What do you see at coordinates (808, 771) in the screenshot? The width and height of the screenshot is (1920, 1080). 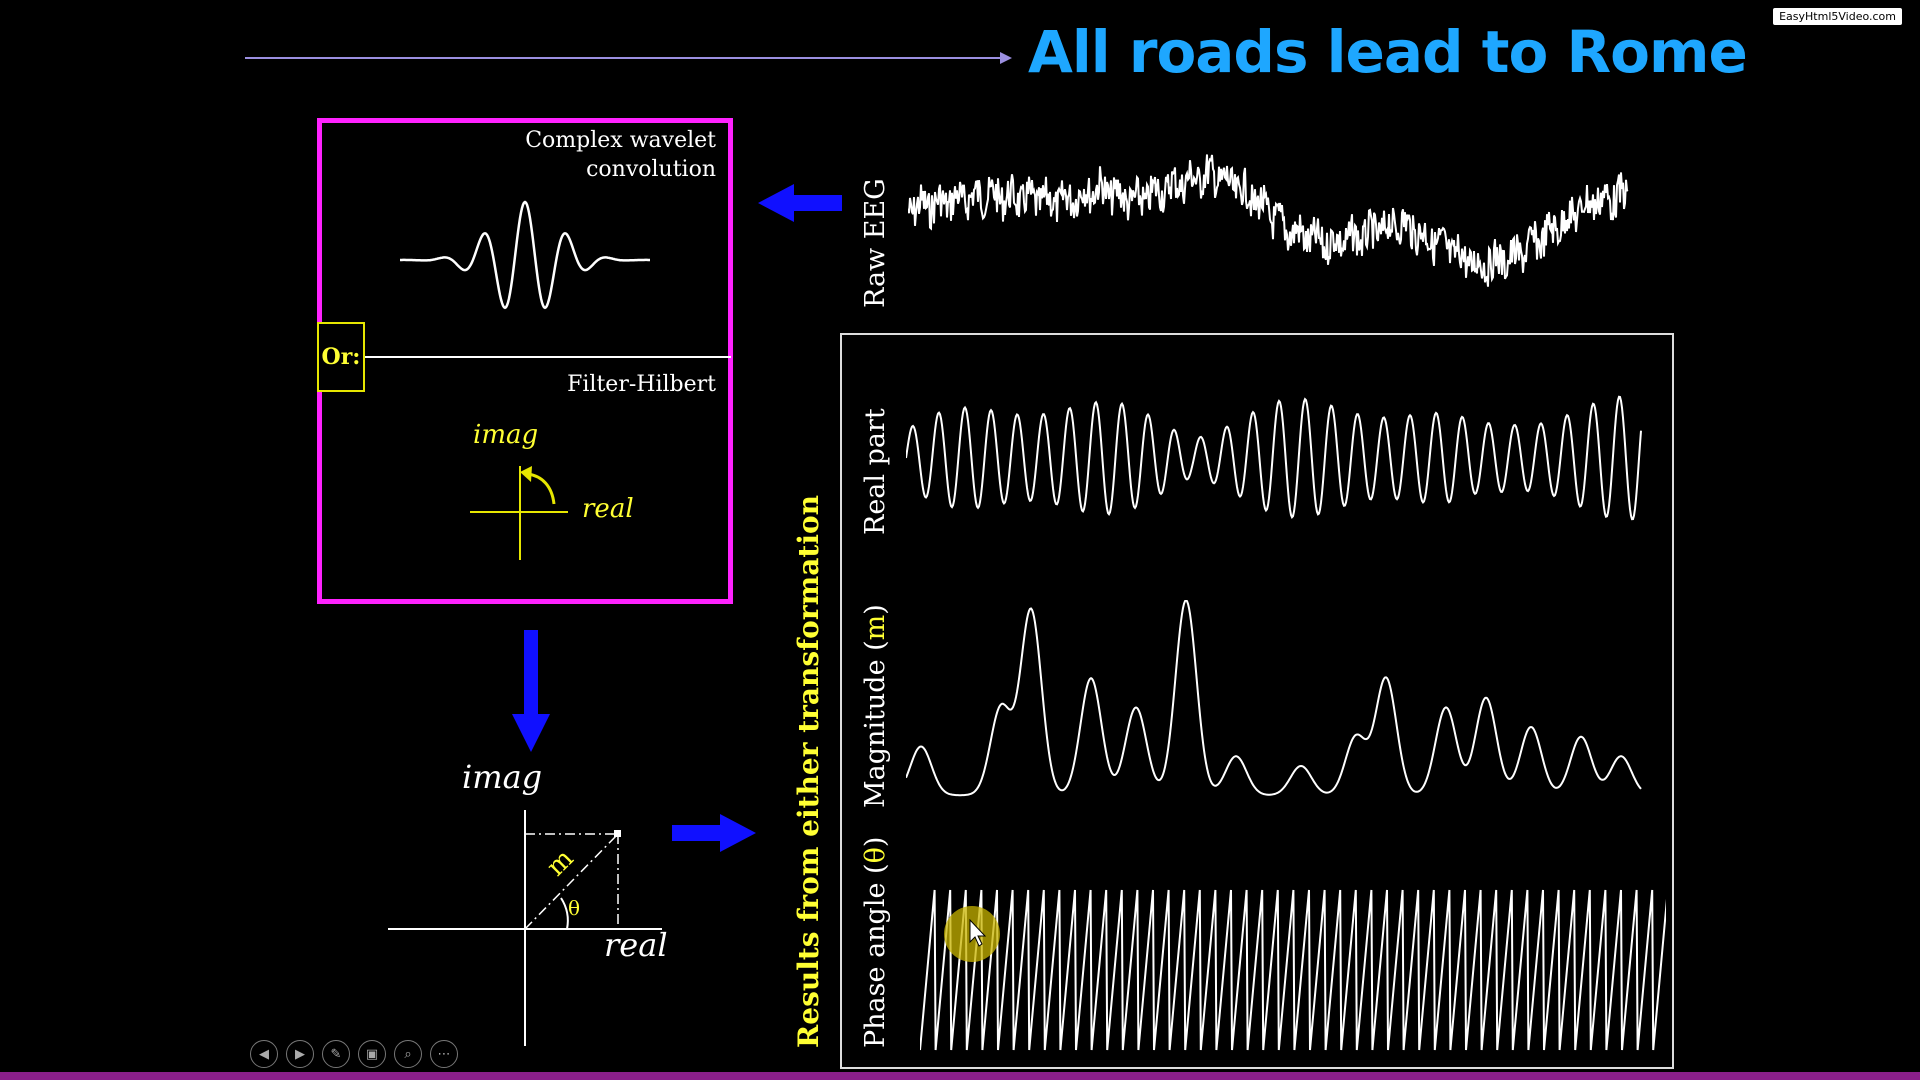 I see `results-label: Results from either transformation` at bounding box center [808, 771].